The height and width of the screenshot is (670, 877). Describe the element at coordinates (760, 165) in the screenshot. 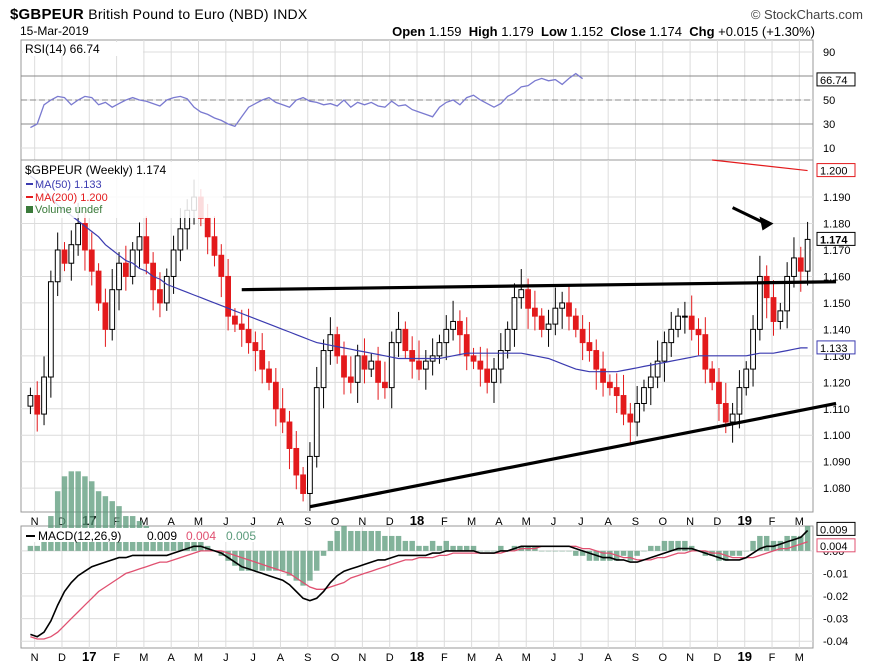

I see `ma200-line` at that location.